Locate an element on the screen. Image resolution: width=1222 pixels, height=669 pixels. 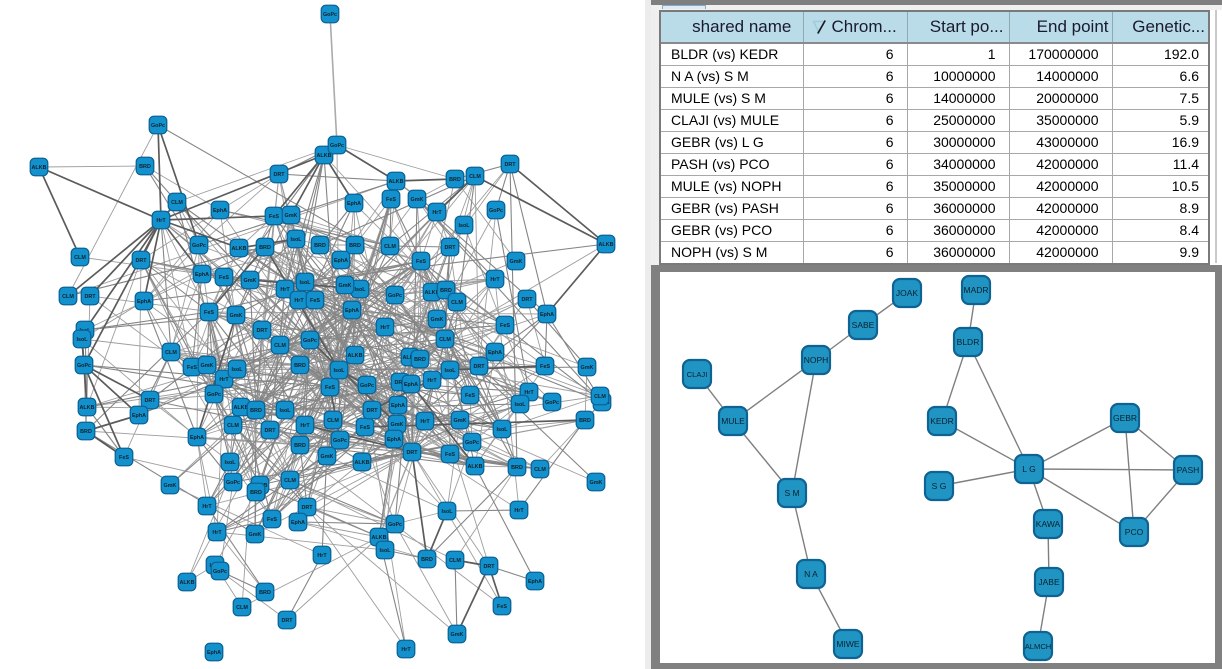
svg-text: CLAJI is located at coordinates (697, 374).